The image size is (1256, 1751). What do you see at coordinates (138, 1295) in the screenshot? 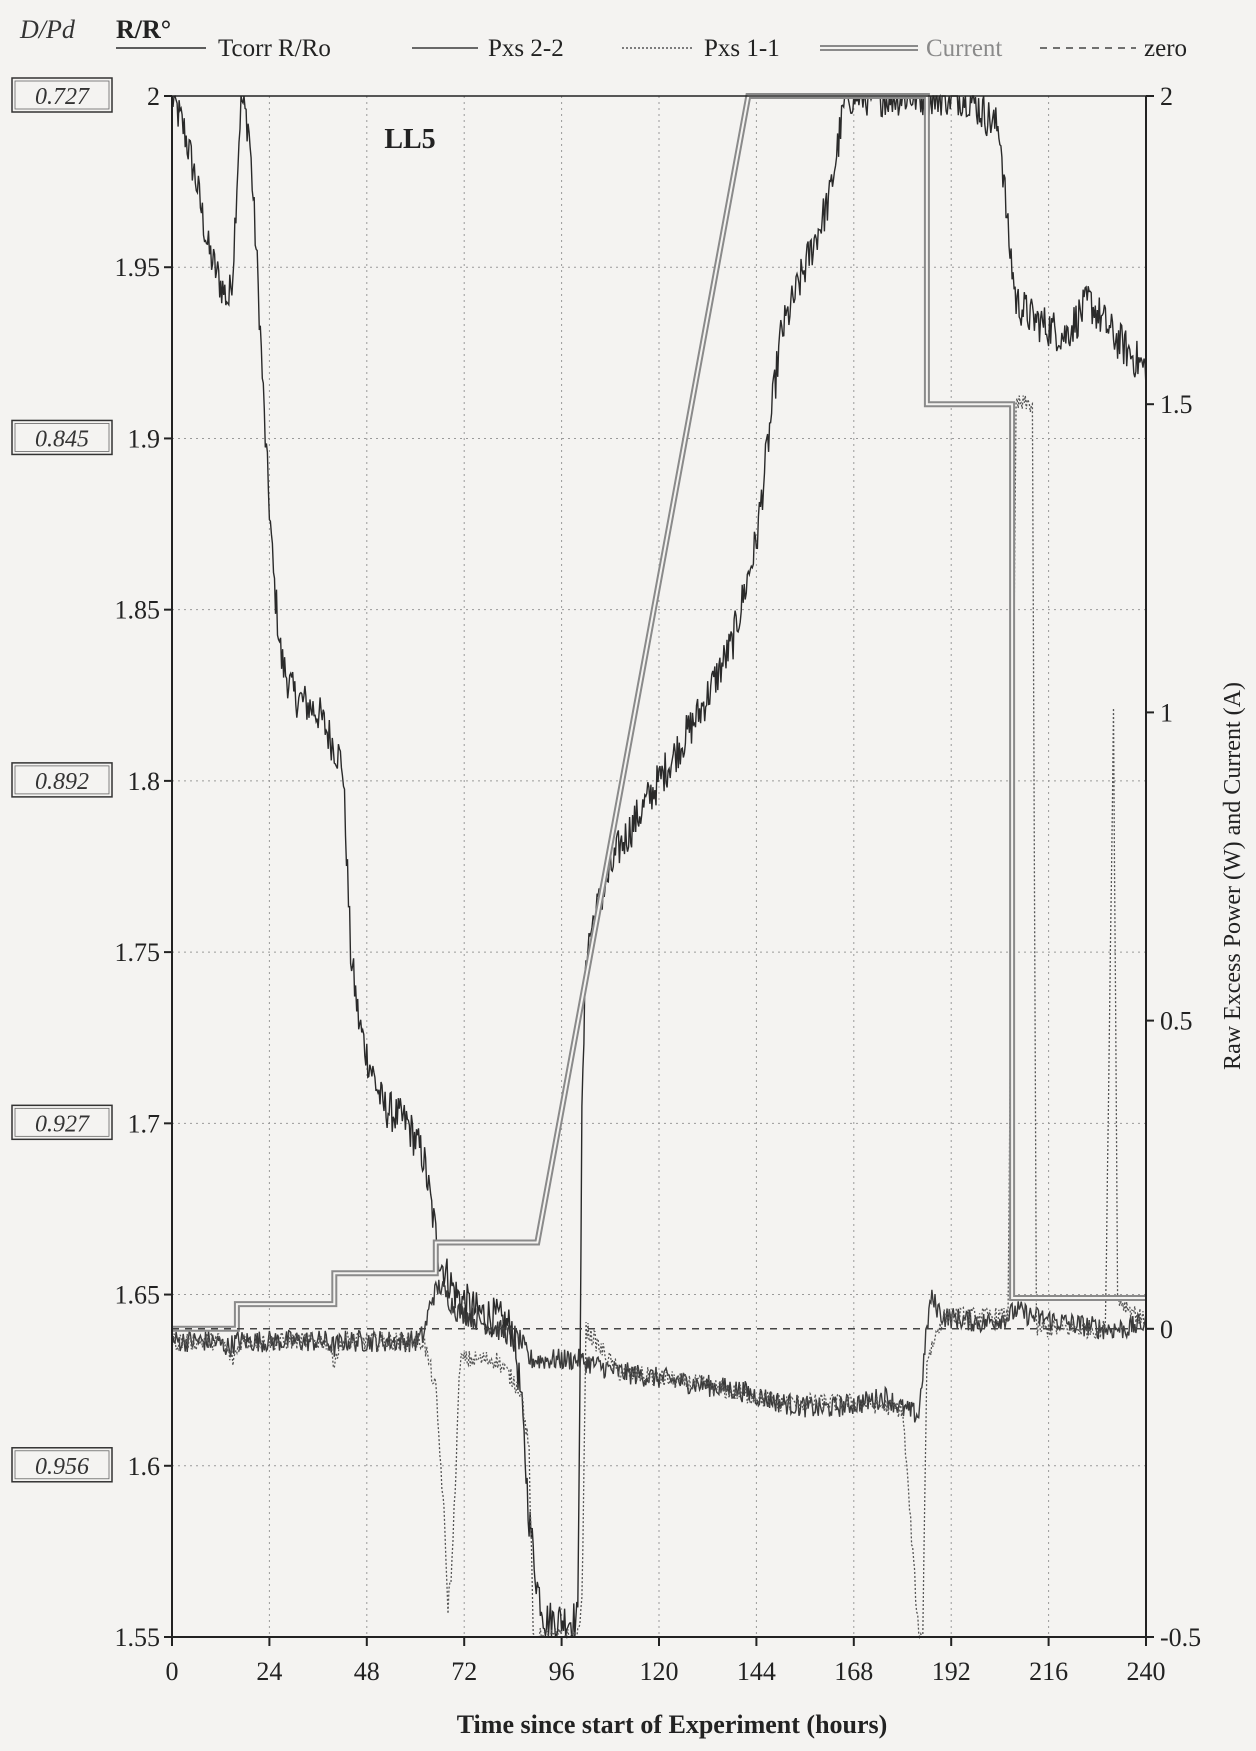
I see `y-left-tick-label: 1.65` at bounding box center [138, 1295].